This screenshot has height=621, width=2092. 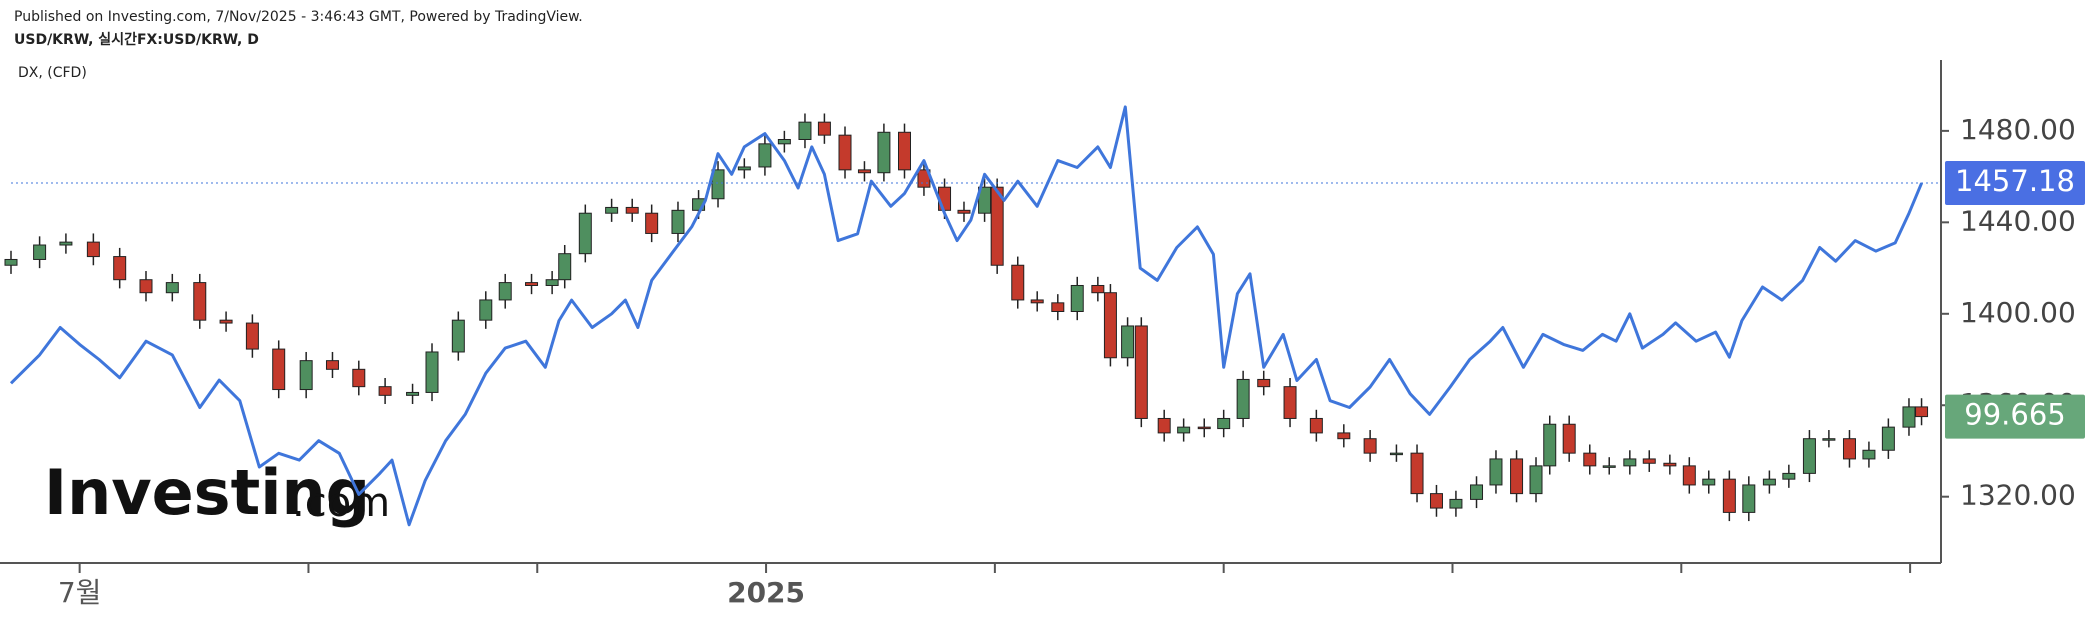 What do you see at coordinates (52, 73) in the screenshot?
I see `overlay-symbol: DX, (CFD)` at bounding box center [52, 73].